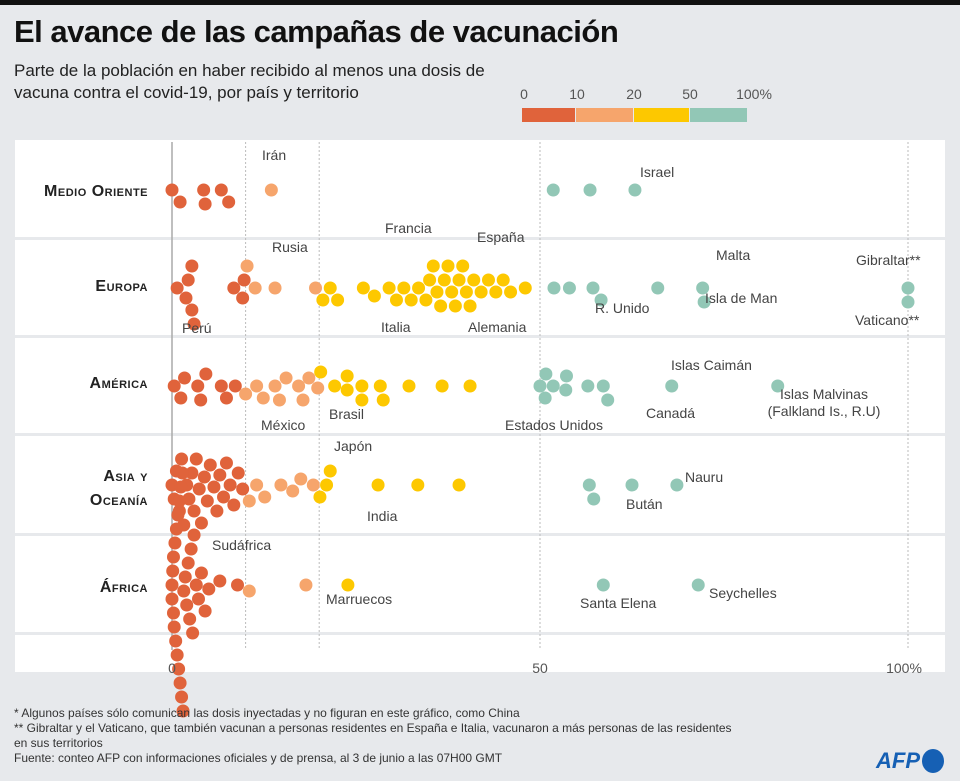 This screenshot has height=781, width=960. What do you see at coordinates (904, 668) in the screenshot?
I see `x-tick-label: 100%` at bounding box center [904, 668].